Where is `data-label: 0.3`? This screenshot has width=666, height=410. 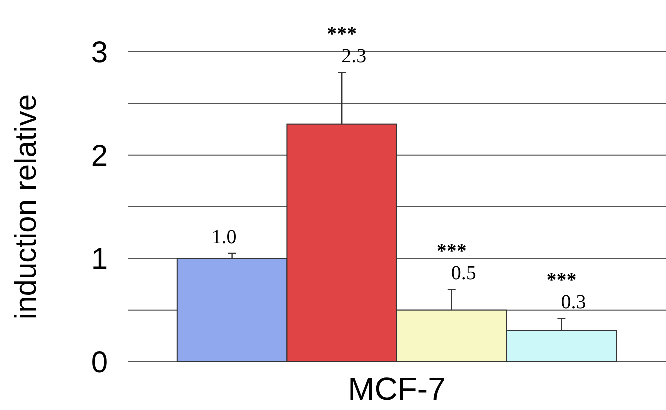
data-label: 0.3 is located at coordinates (573, 303).